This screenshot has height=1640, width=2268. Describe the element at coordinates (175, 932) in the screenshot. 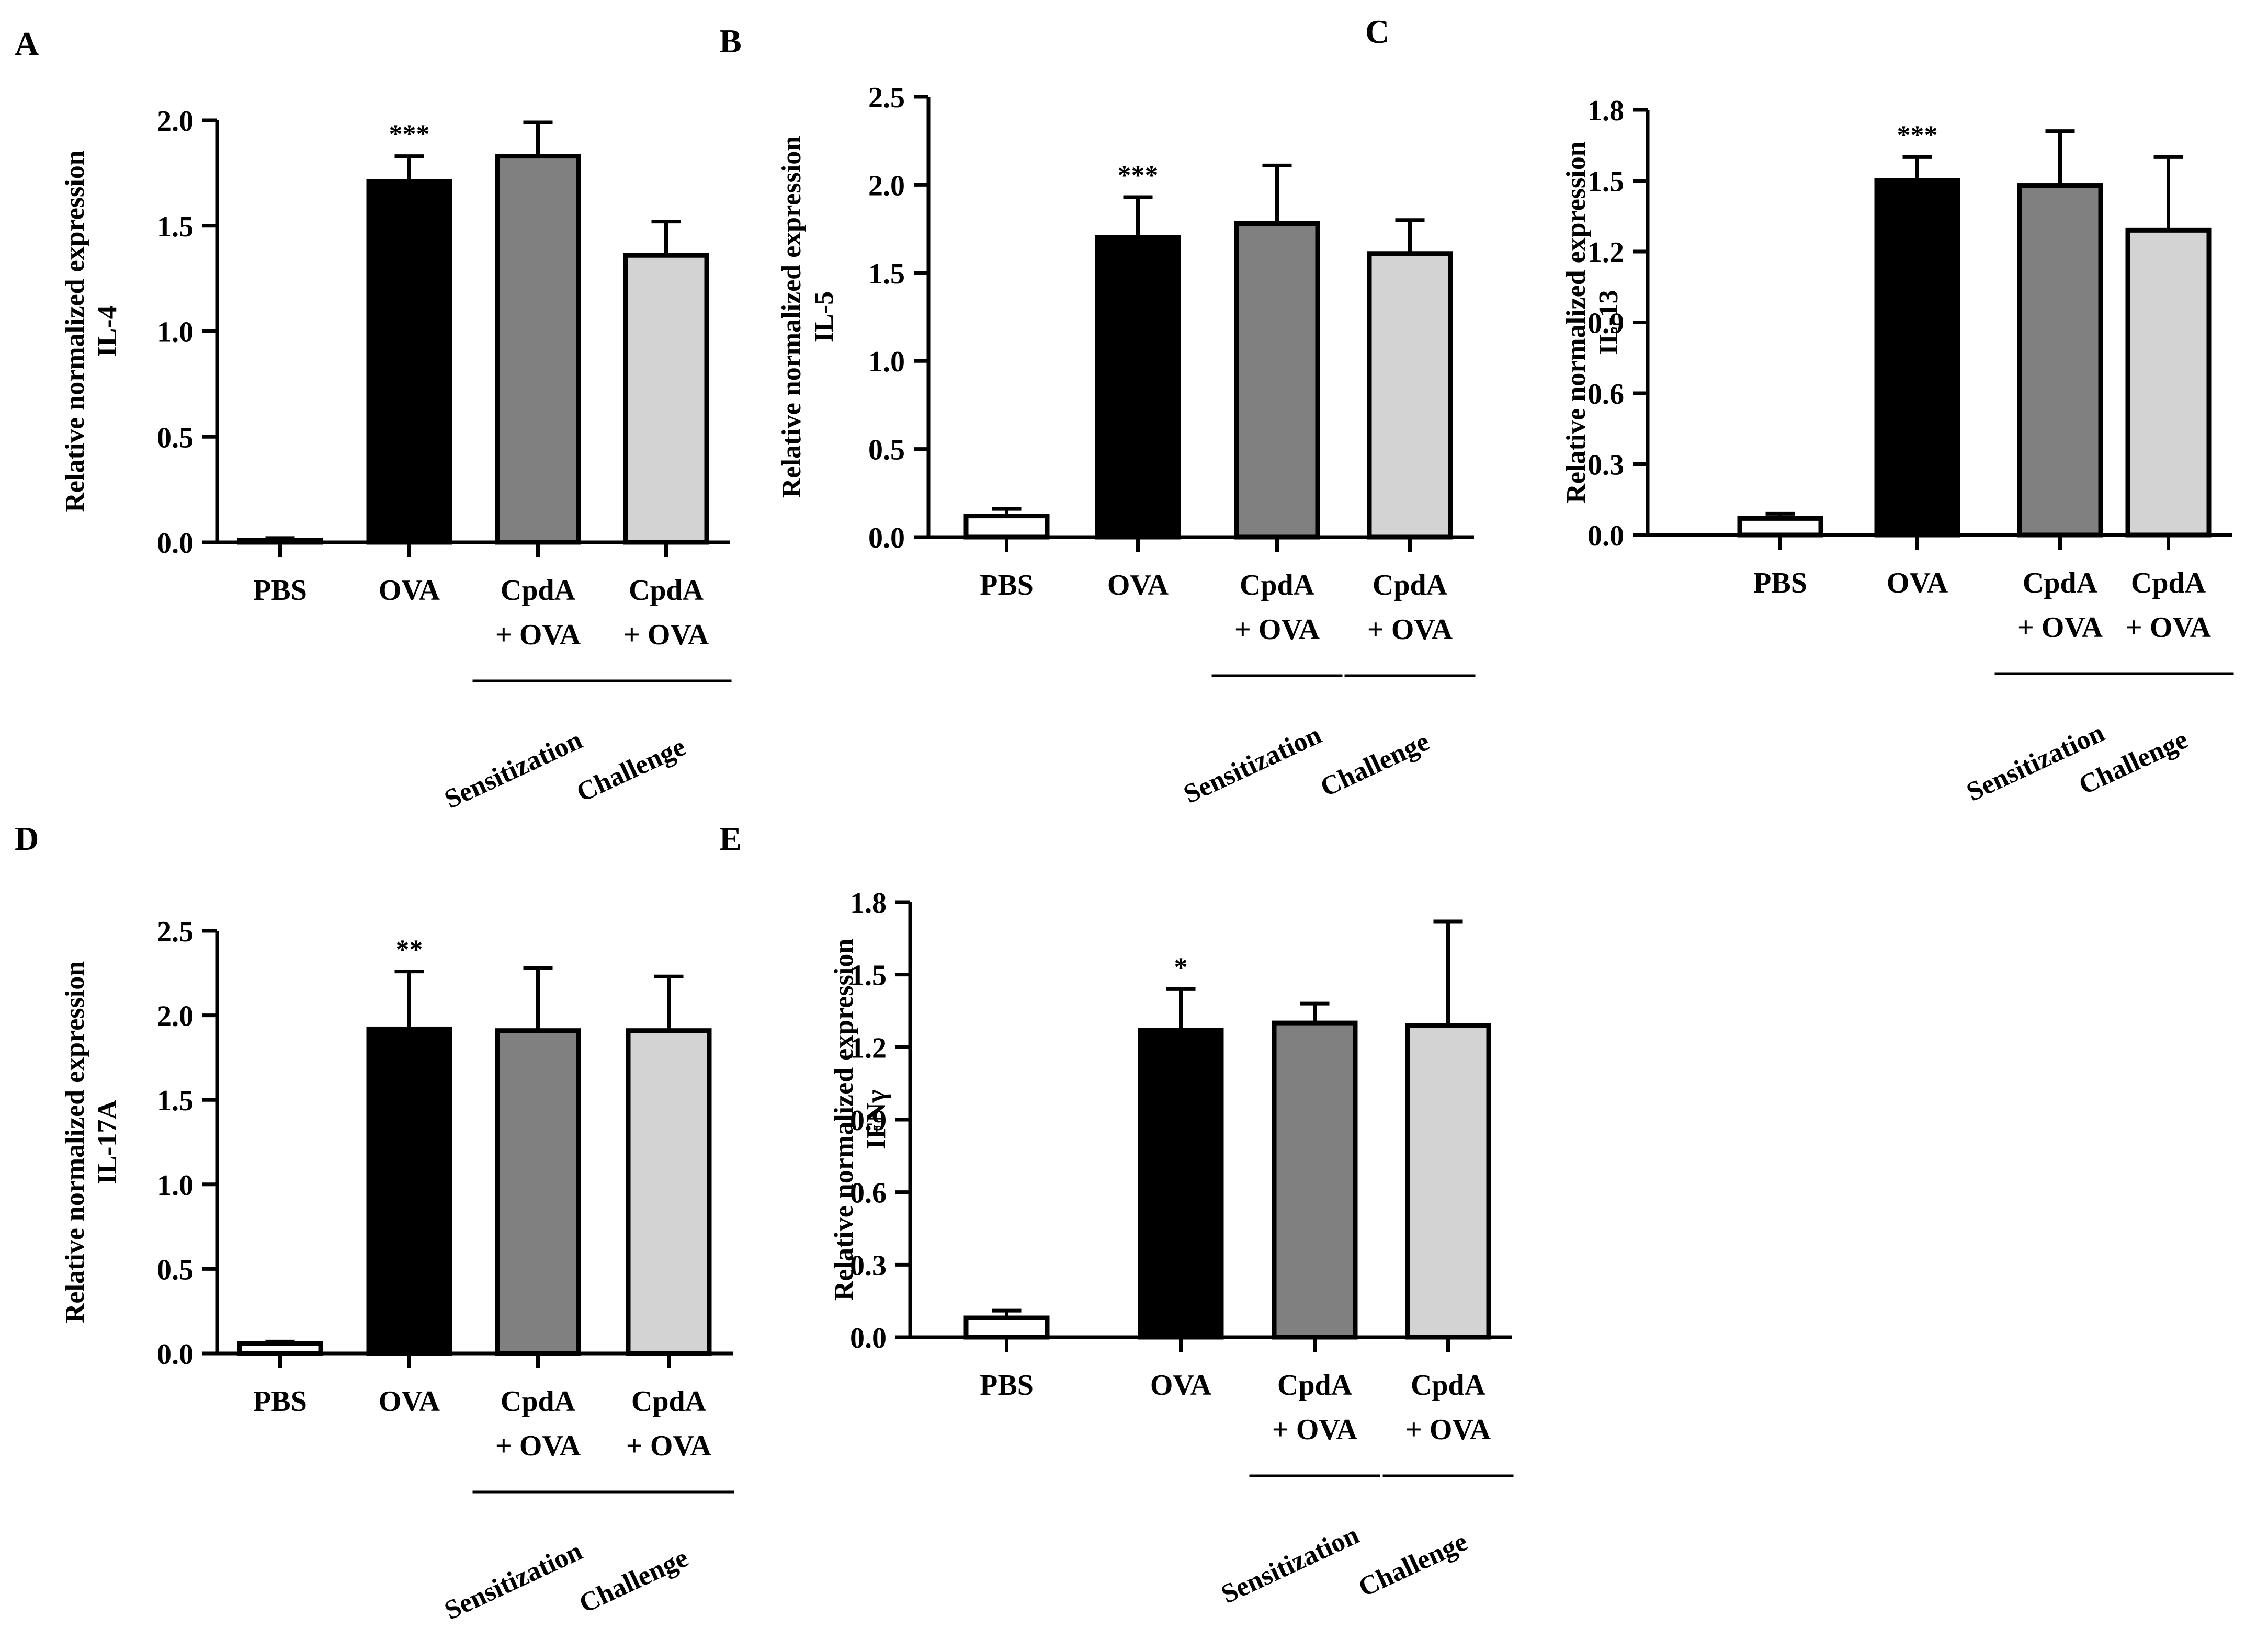

I see `y-tick-label: 2.5` at that location.